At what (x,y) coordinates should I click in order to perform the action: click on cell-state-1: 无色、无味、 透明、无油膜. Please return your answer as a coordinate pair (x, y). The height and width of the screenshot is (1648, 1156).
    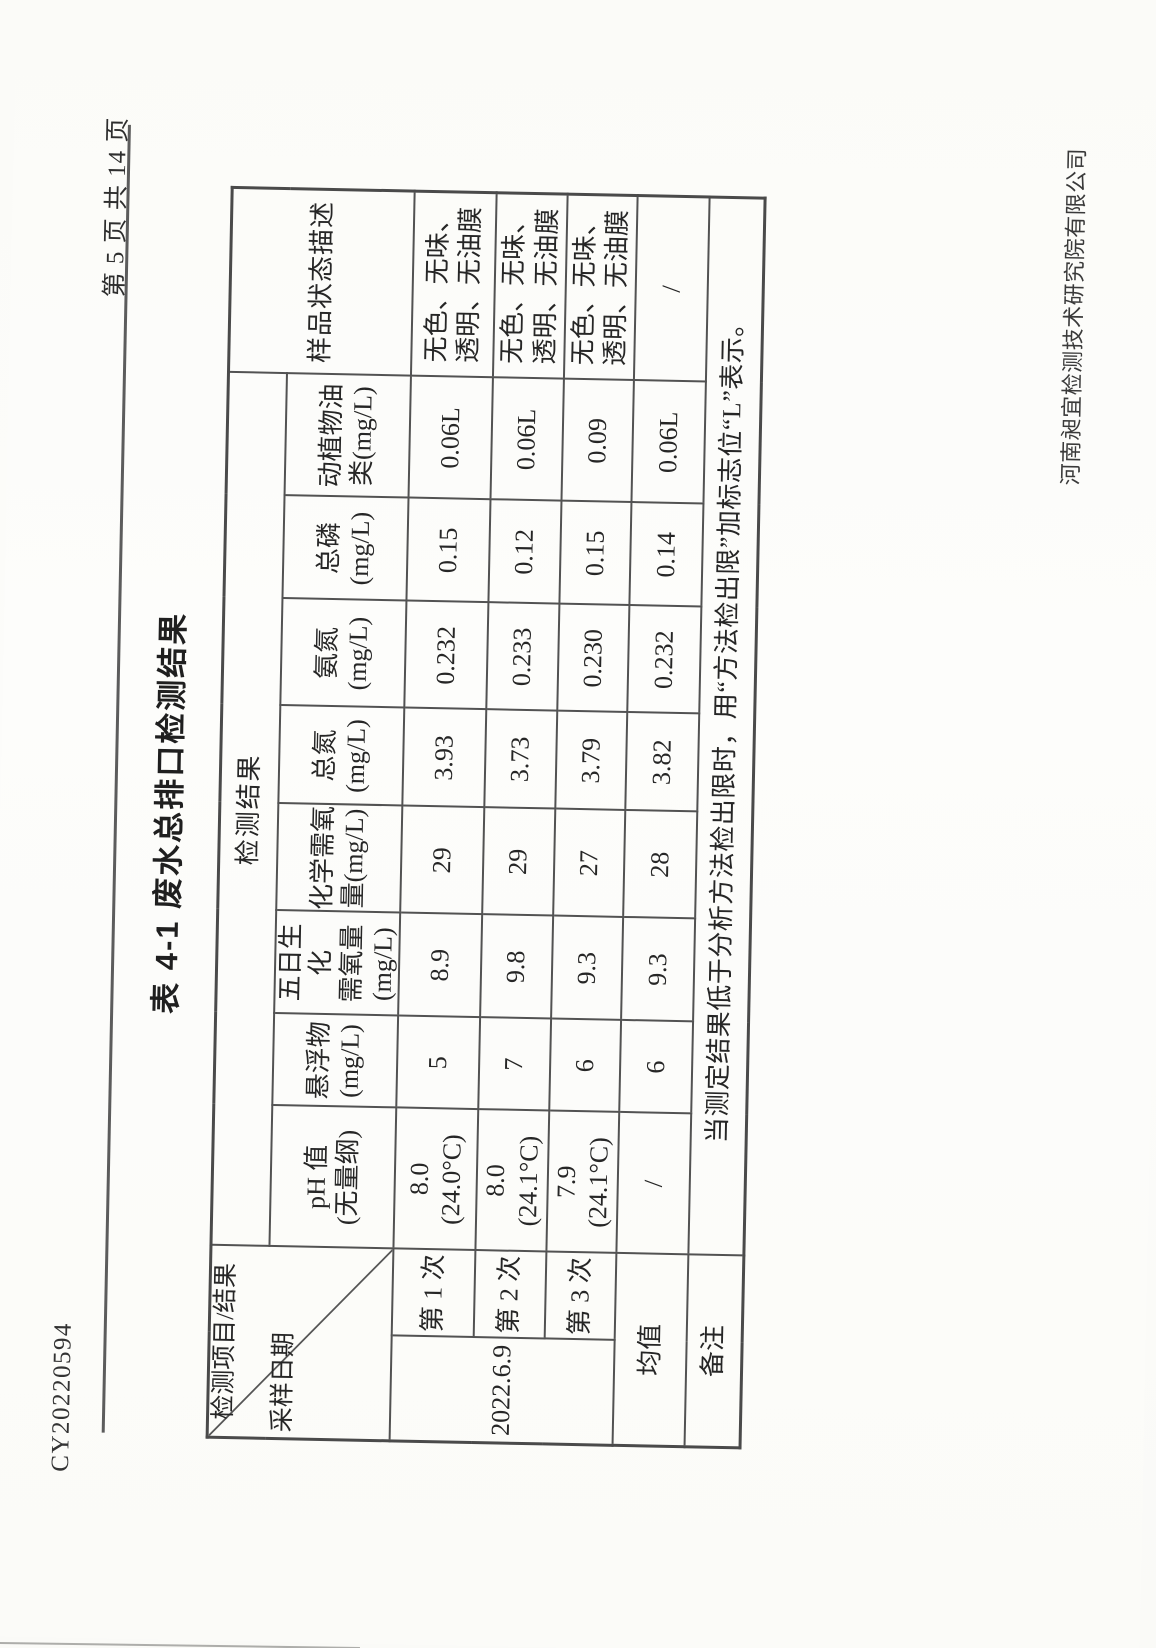
    Looking at the image, I should click on (454, 284).